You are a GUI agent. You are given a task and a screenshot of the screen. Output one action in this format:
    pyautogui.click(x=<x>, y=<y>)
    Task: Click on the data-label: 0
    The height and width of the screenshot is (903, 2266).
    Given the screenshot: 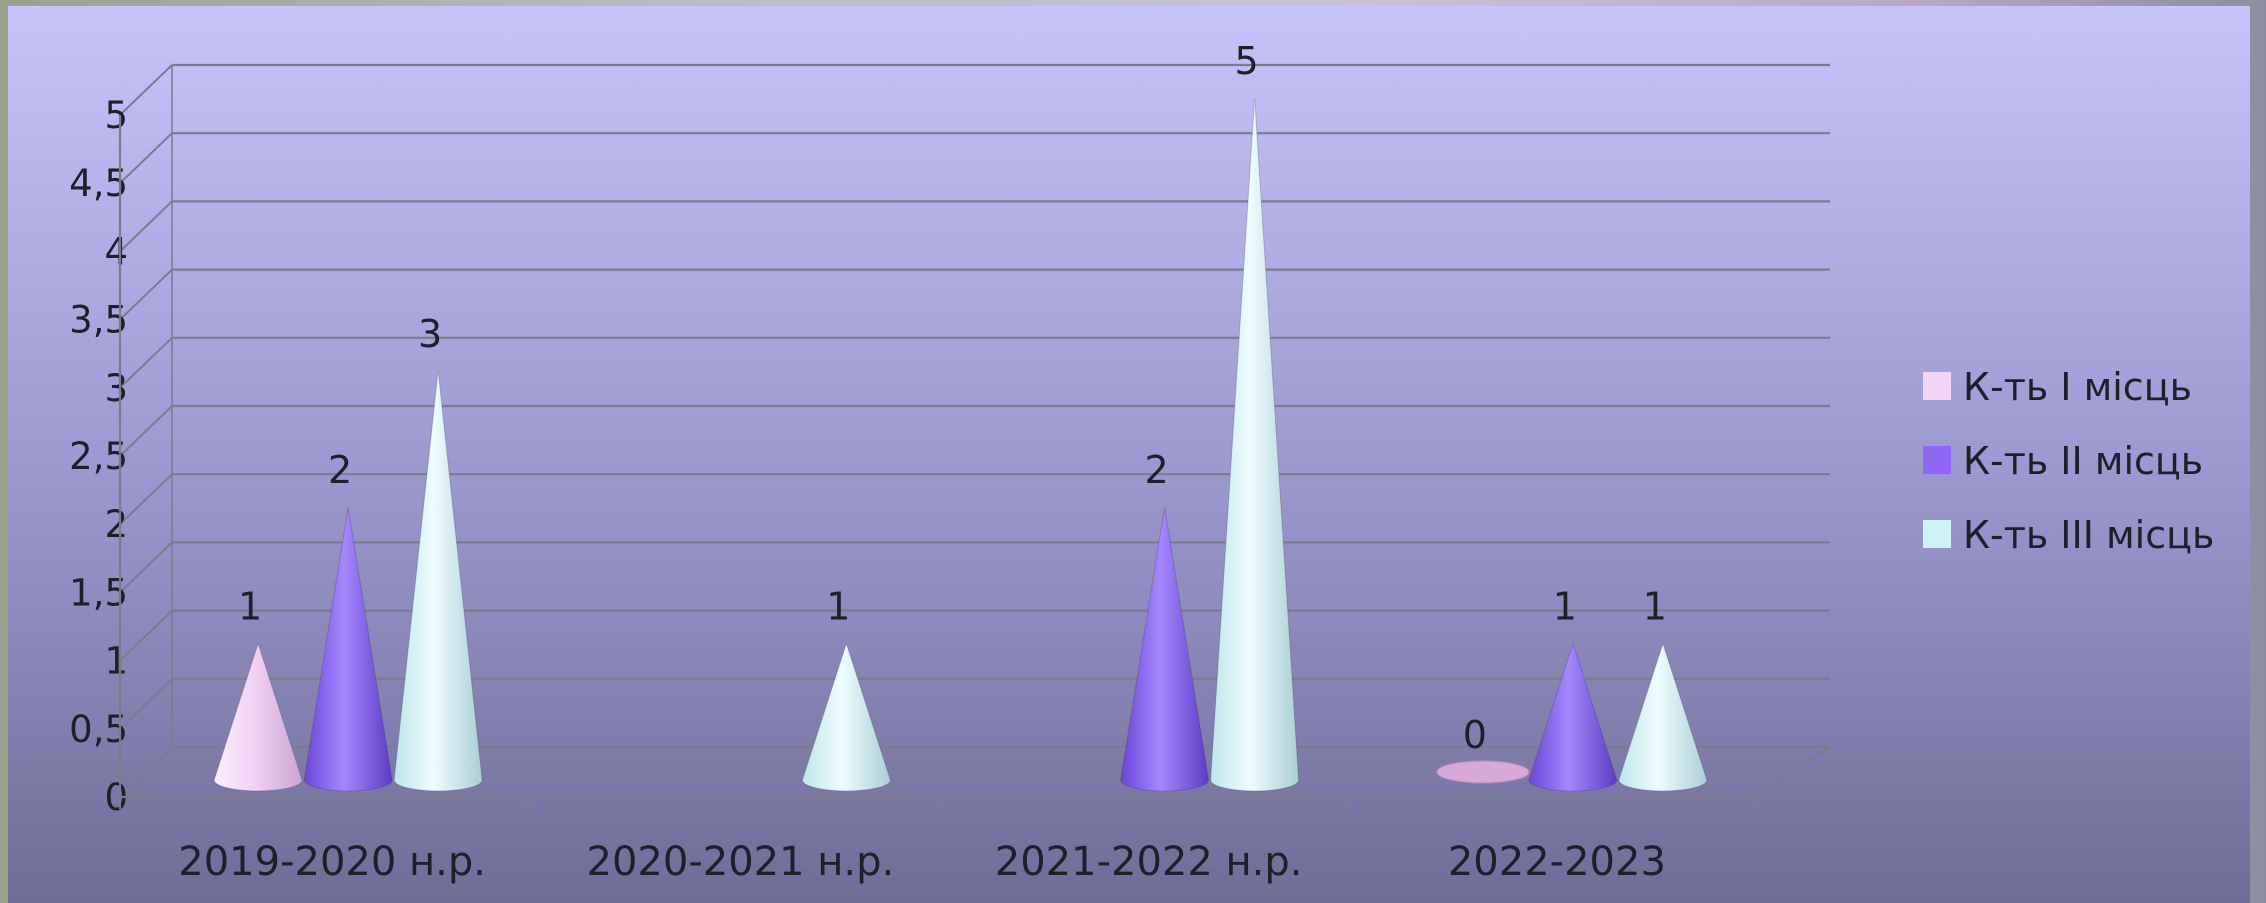 What is the action you would take?
    pyautogui.click(x=1475, y=735)
    